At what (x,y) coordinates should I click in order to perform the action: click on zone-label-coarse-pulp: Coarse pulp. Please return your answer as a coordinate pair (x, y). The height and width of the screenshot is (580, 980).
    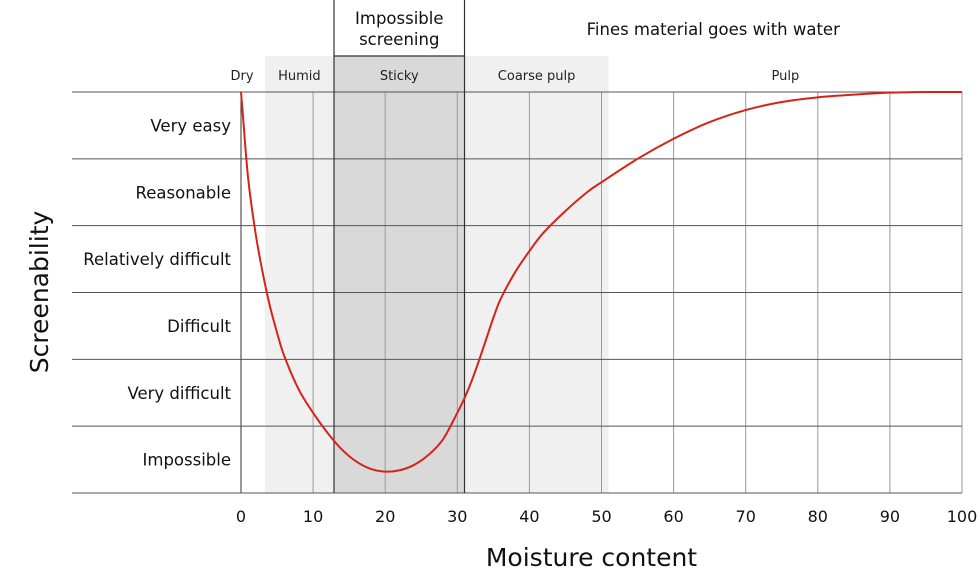
    Looking at the image, I should click on (537, 76).